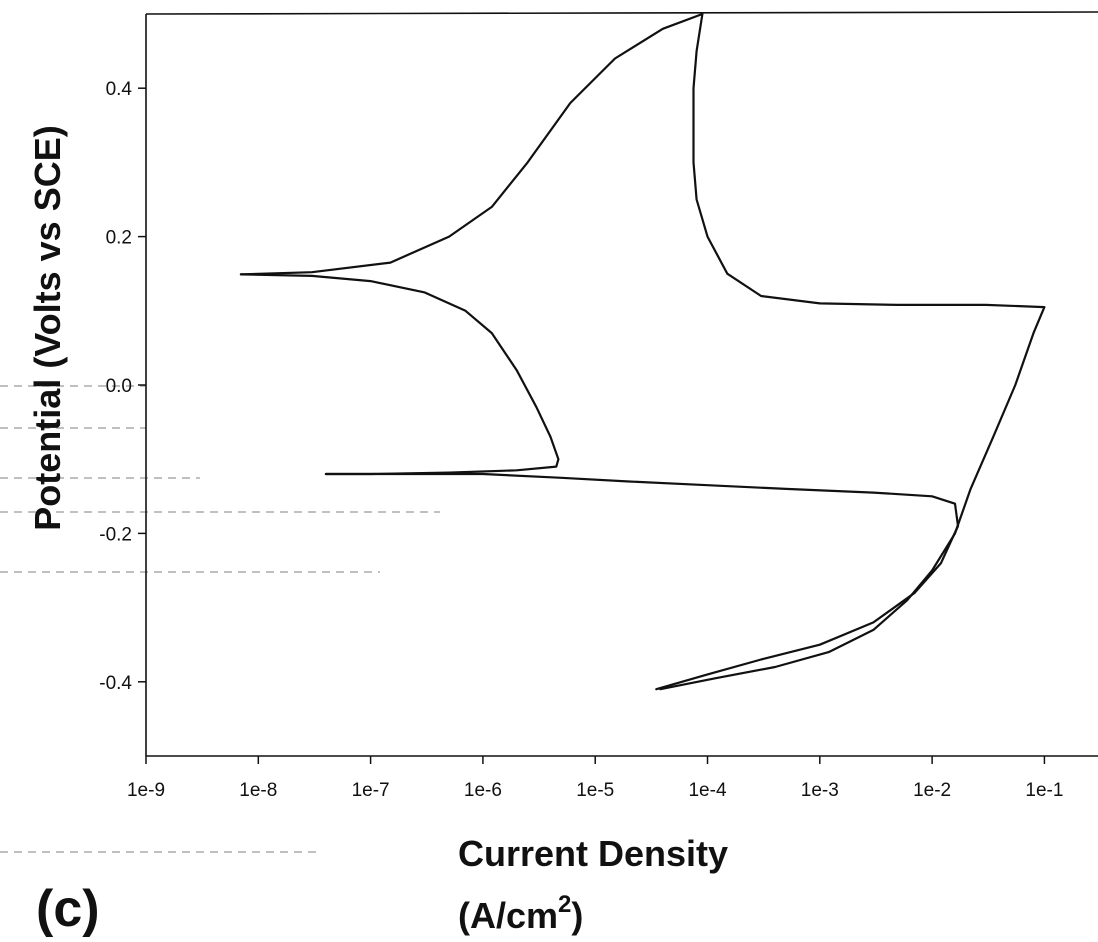 The image size is (1098, 942). I want to click on x-tick-label: 1e-3, so click(820, 790).